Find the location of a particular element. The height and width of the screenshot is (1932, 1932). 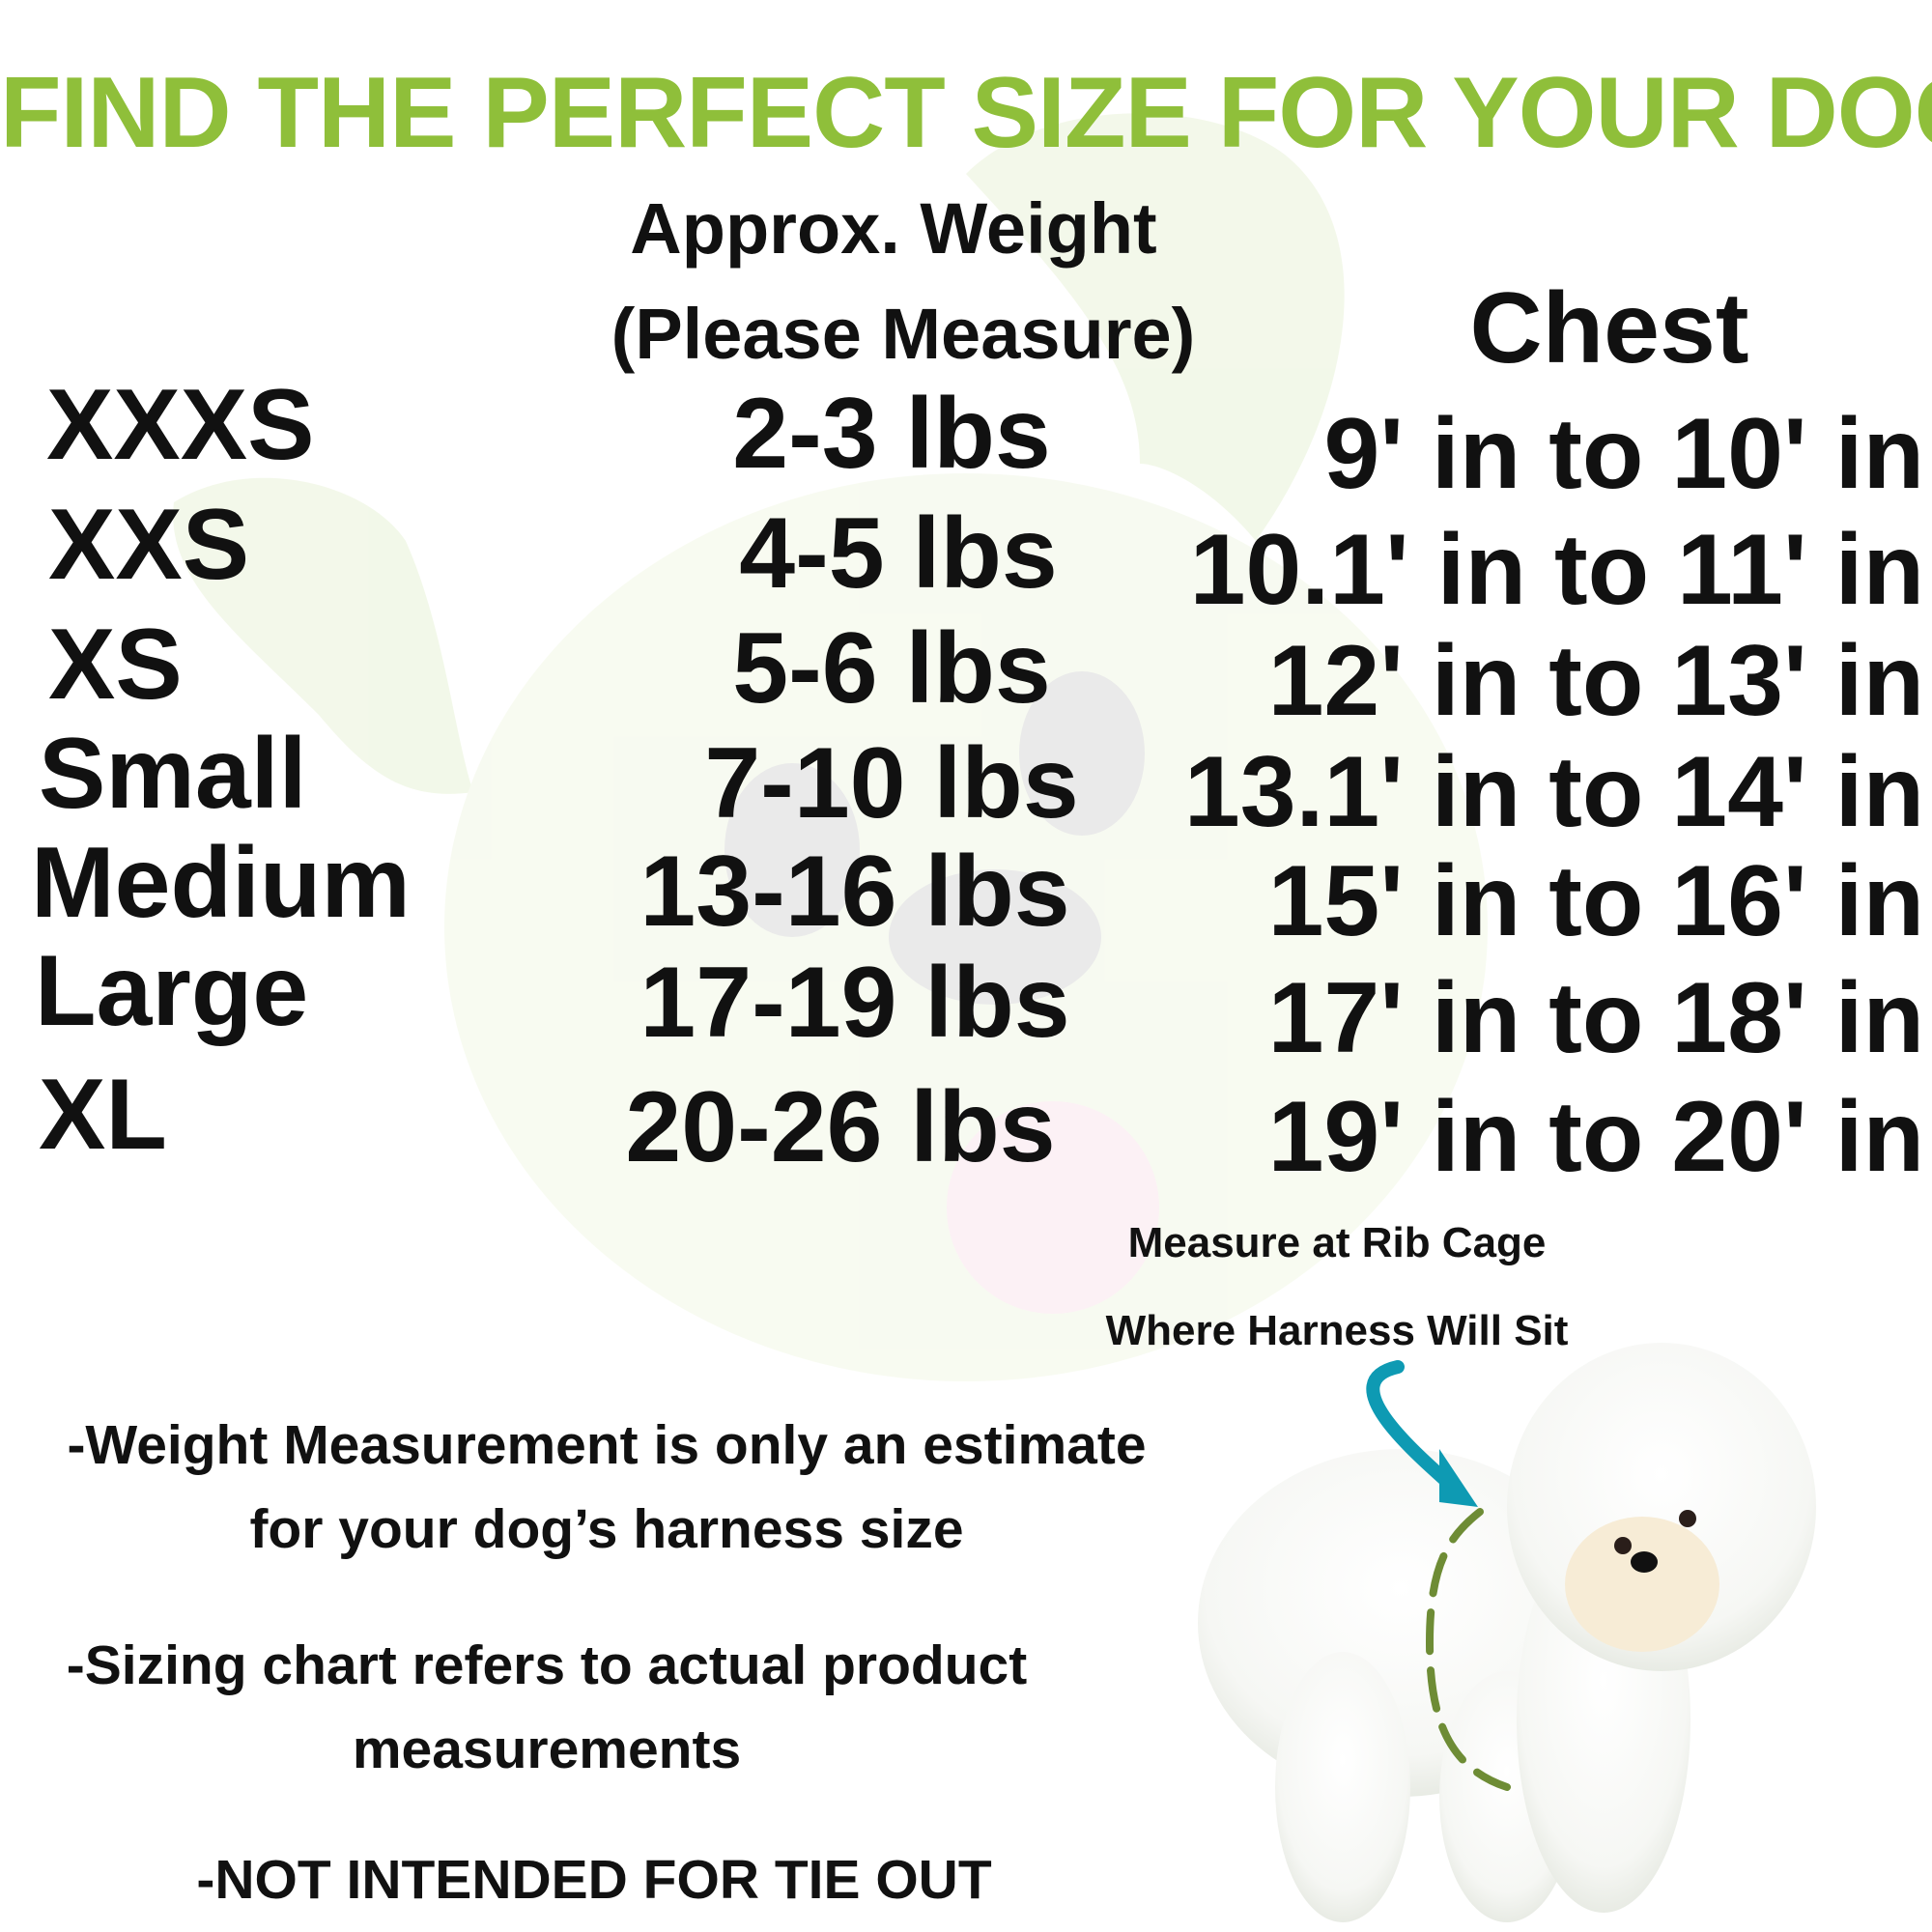

caption-line2: Where Harness Will Sit is located at coordinates (1337, 1330).